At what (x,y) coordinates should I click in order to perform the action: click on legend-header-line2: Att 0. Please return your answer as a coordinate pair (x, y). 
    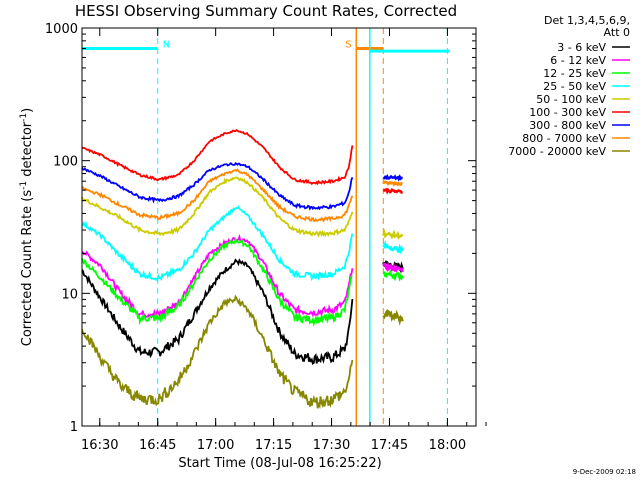
    Looking at the image, I should click on (617, 32).